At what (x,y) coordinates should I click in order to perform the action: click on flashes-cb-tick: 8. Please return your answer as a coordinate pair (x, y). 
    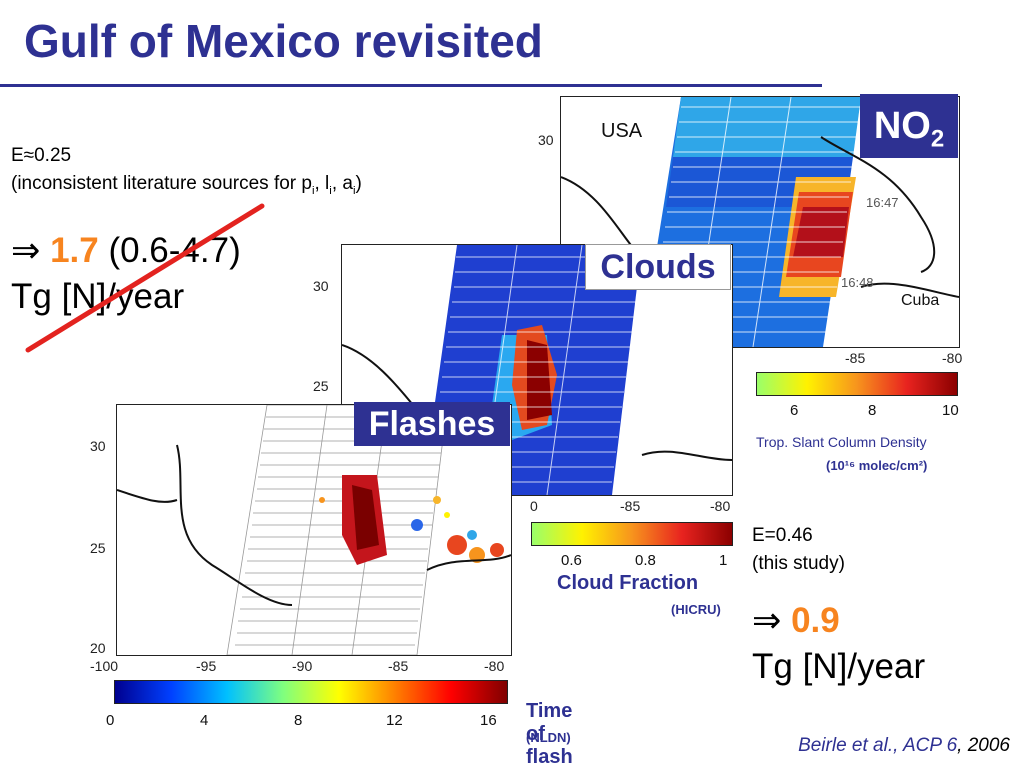
    Looking at the image, I should click on (298, 720).